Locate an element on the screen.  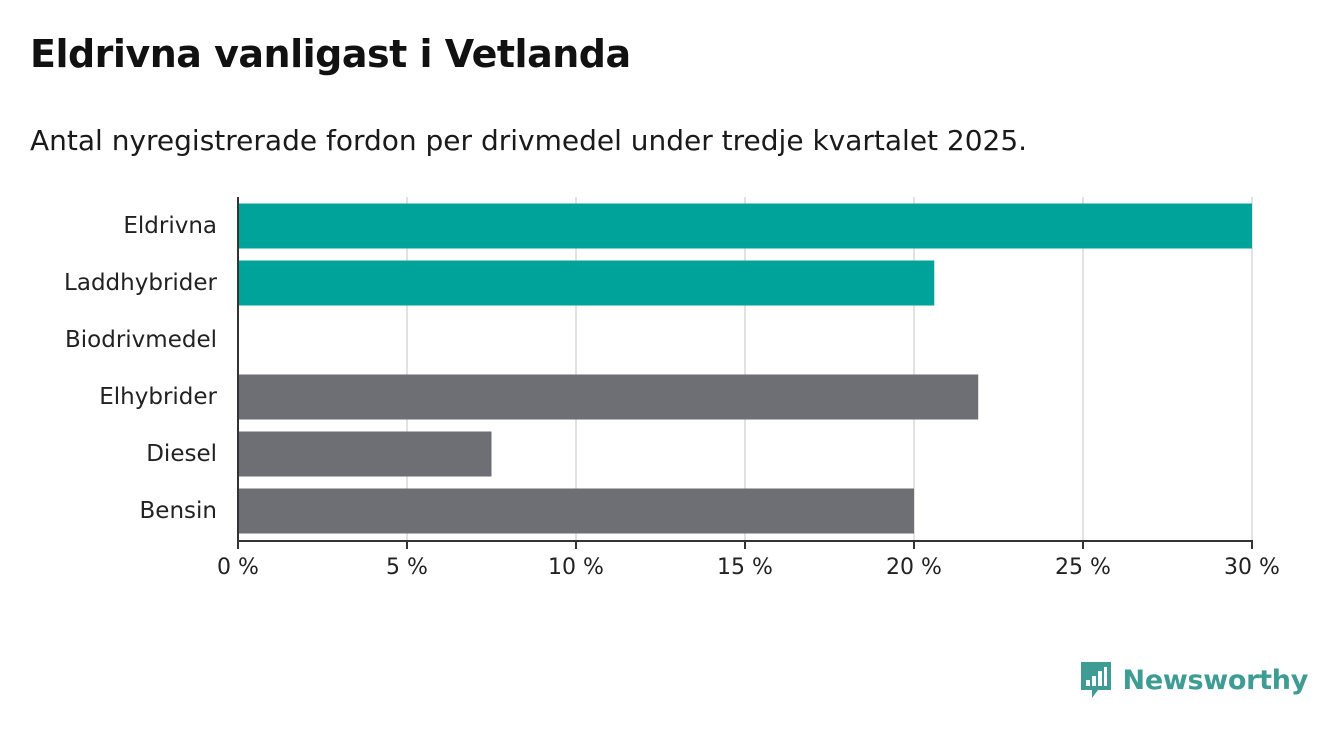
x-tick-label: 15 % is located at coordinates (745, 567).